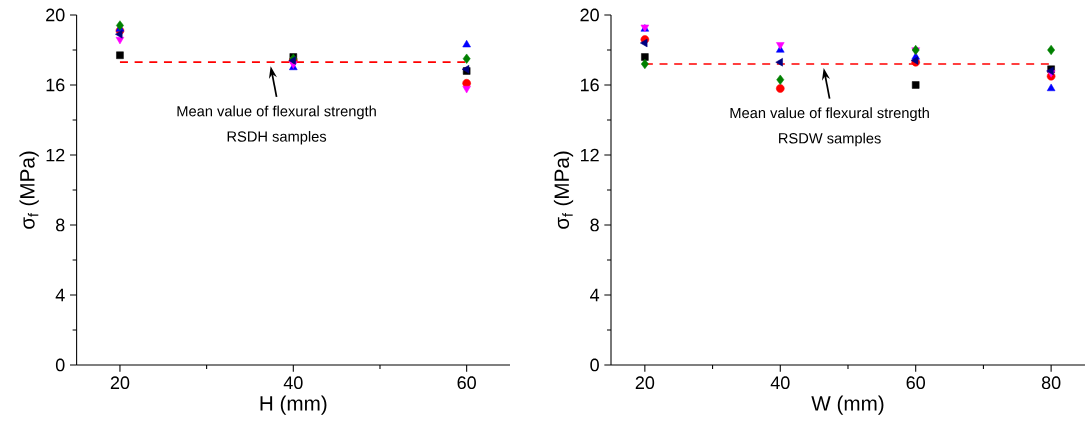  I want to click on x-axis-title: W (mm), so click(847, 405).